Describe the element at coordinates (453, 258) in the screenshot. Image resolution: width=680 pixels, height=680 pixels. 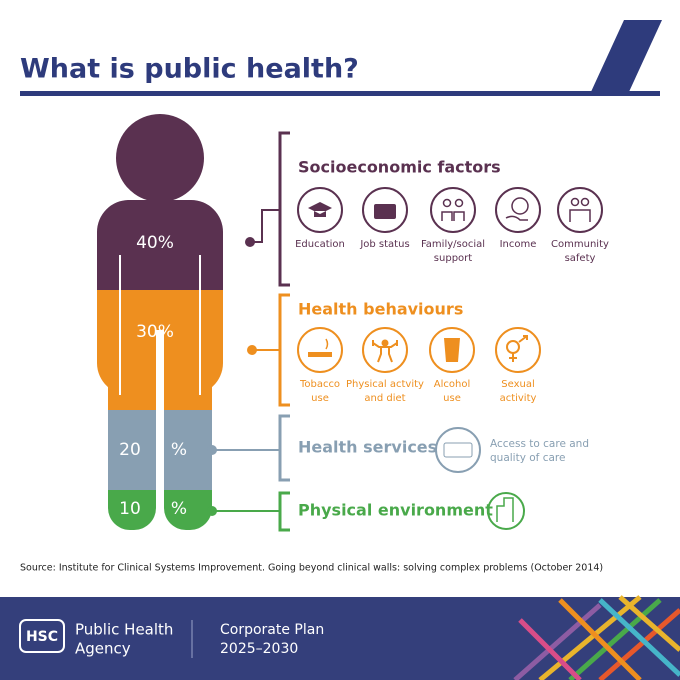
I see `item-label: support` at that location.